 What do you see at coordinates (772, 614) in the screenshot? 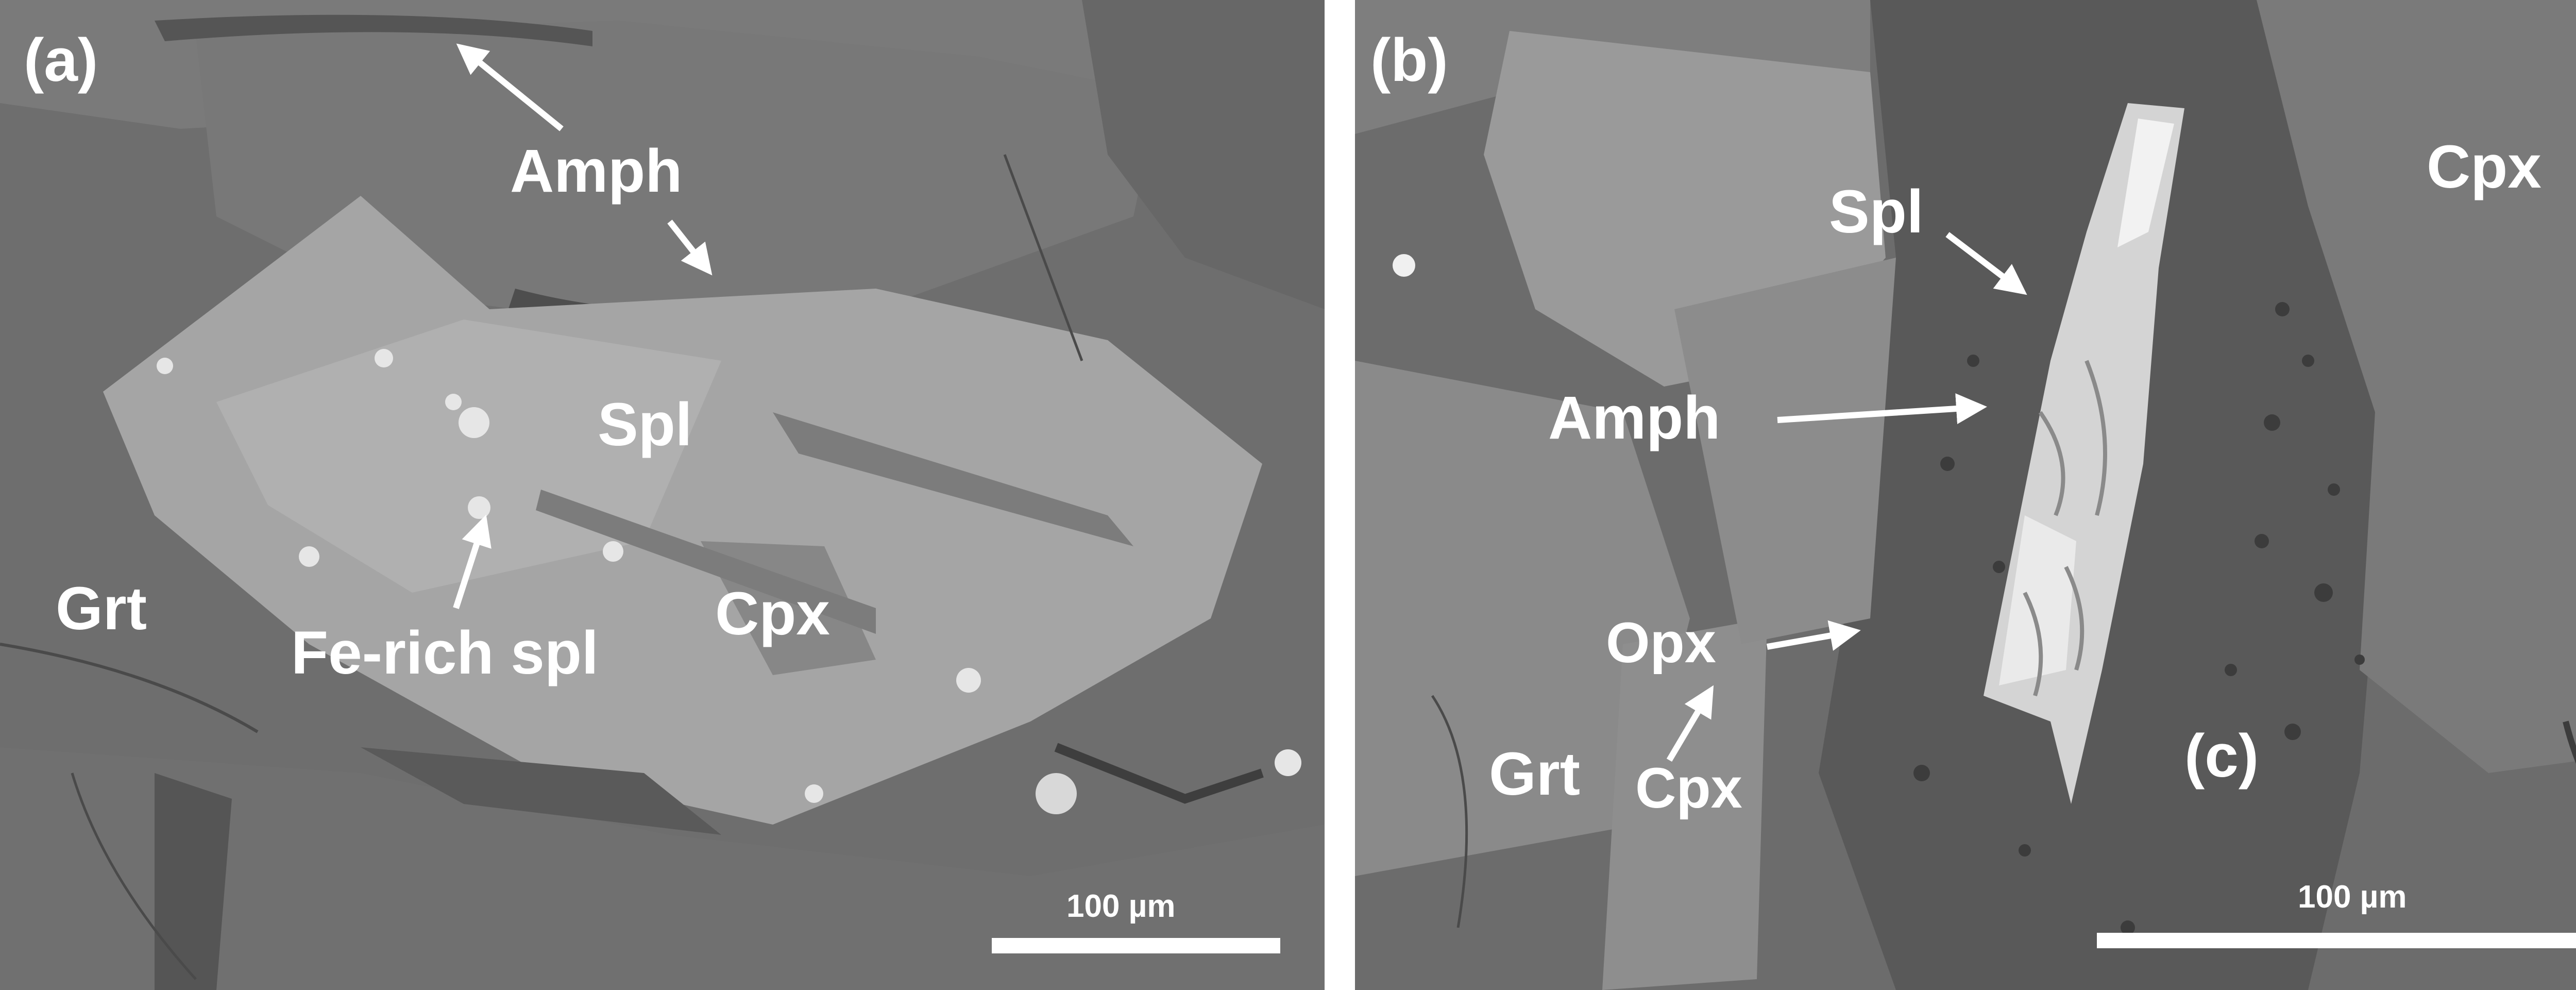
I see `label-cpx: Cpx` at bounding box center [772, 614].